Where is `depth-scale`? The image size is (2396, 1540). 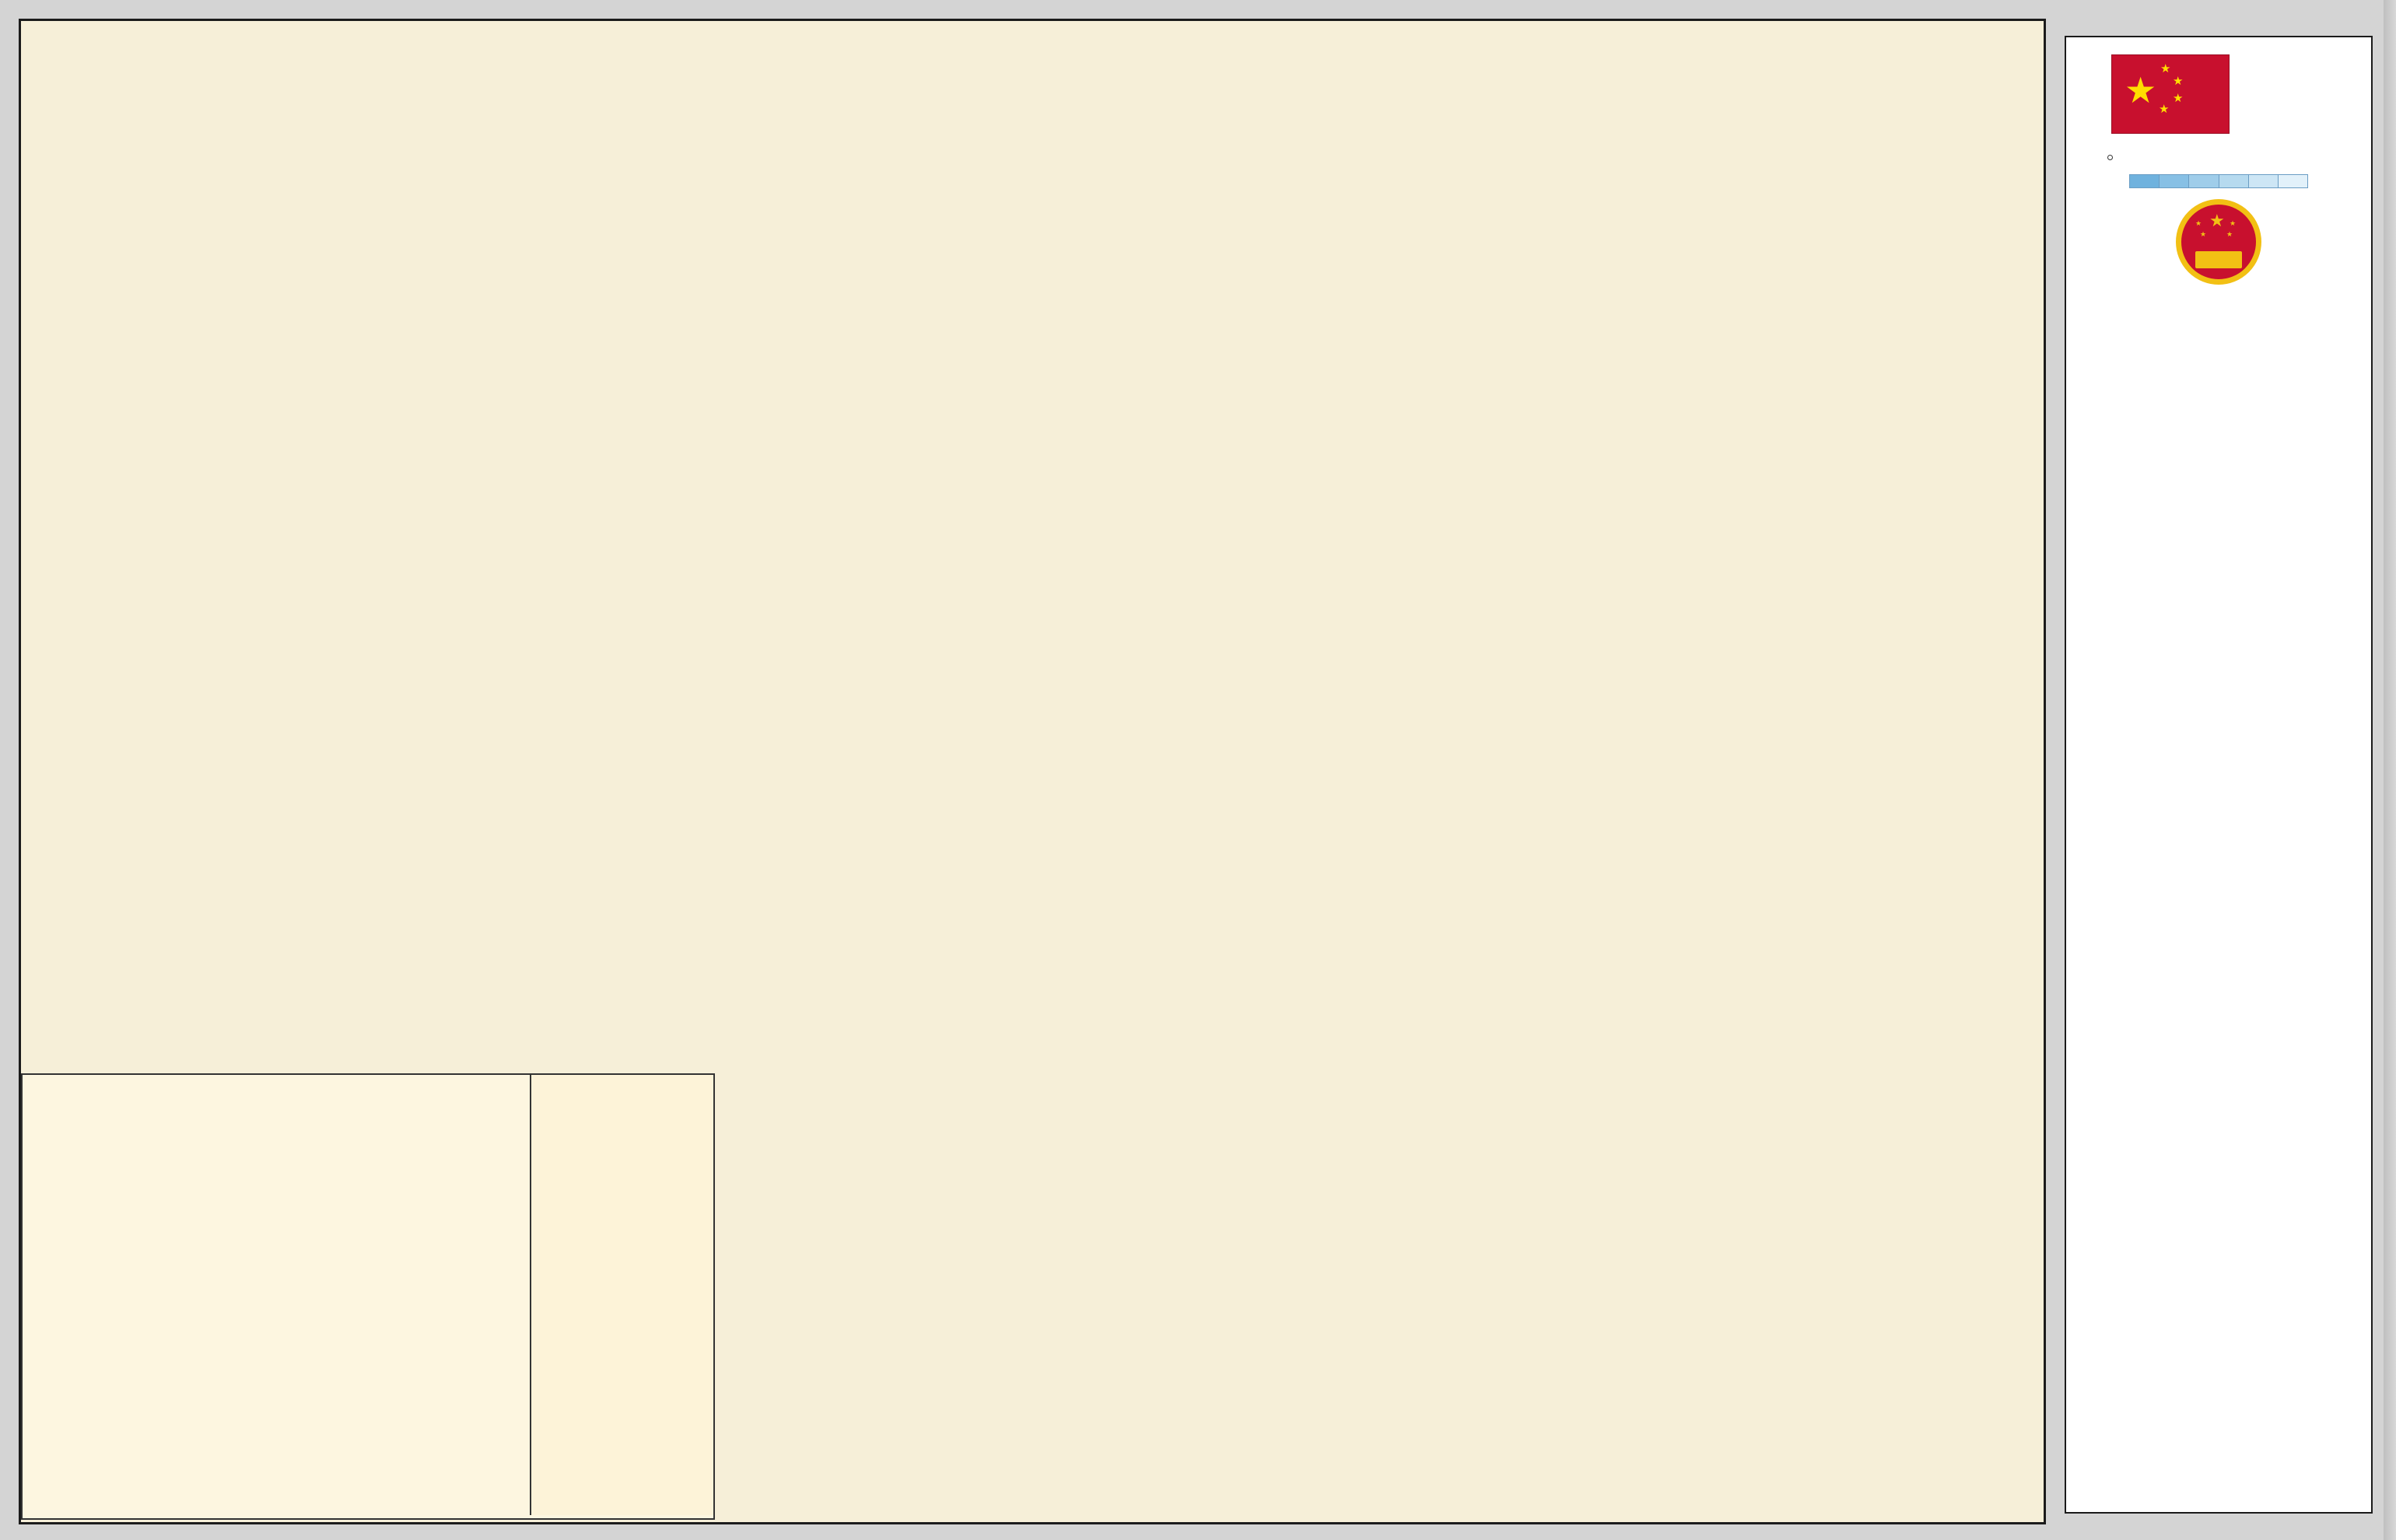
depth-scale is located at coordinates (2218, 181).